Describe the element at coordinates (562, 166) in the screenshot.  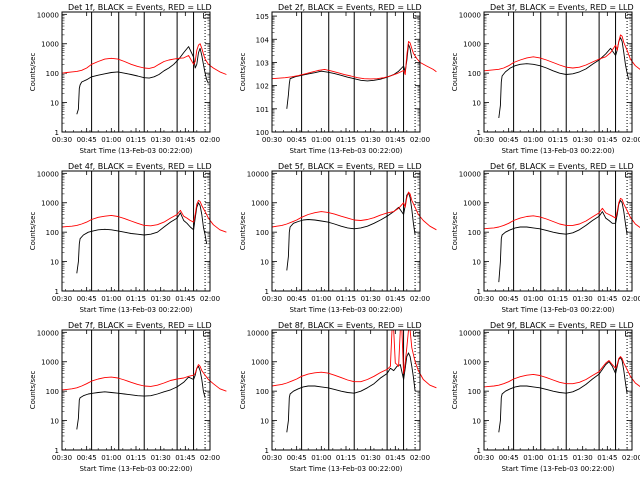
I see `chart-title: Det 6f, BLACK = Events, RED = LLD` at that location.